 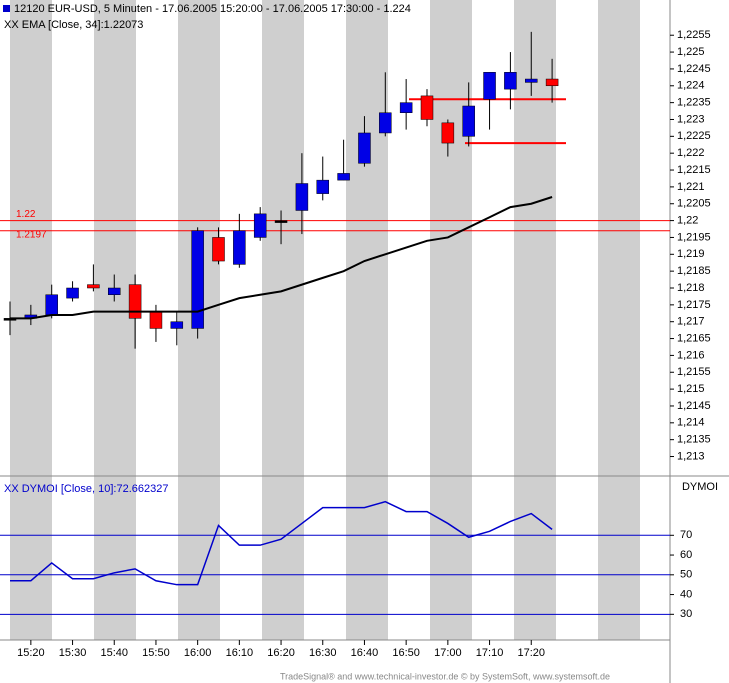 What do you see at coordinates (694, 271) in the screenshot?
I see `y-tick-label: 1,2185` at bounding box center [694, 271].